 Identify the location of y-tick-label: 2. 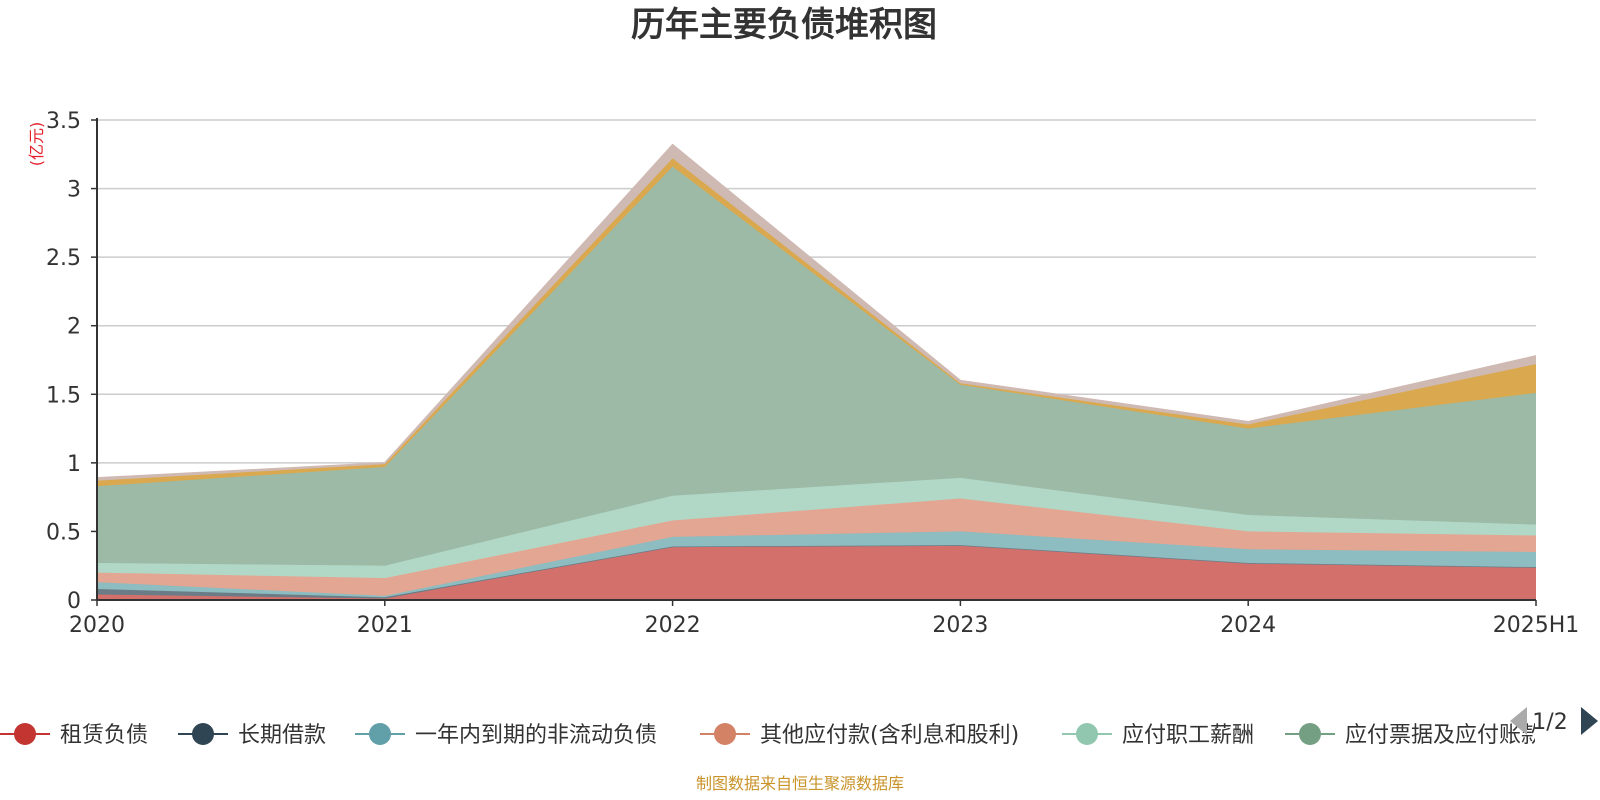
(74, 327).